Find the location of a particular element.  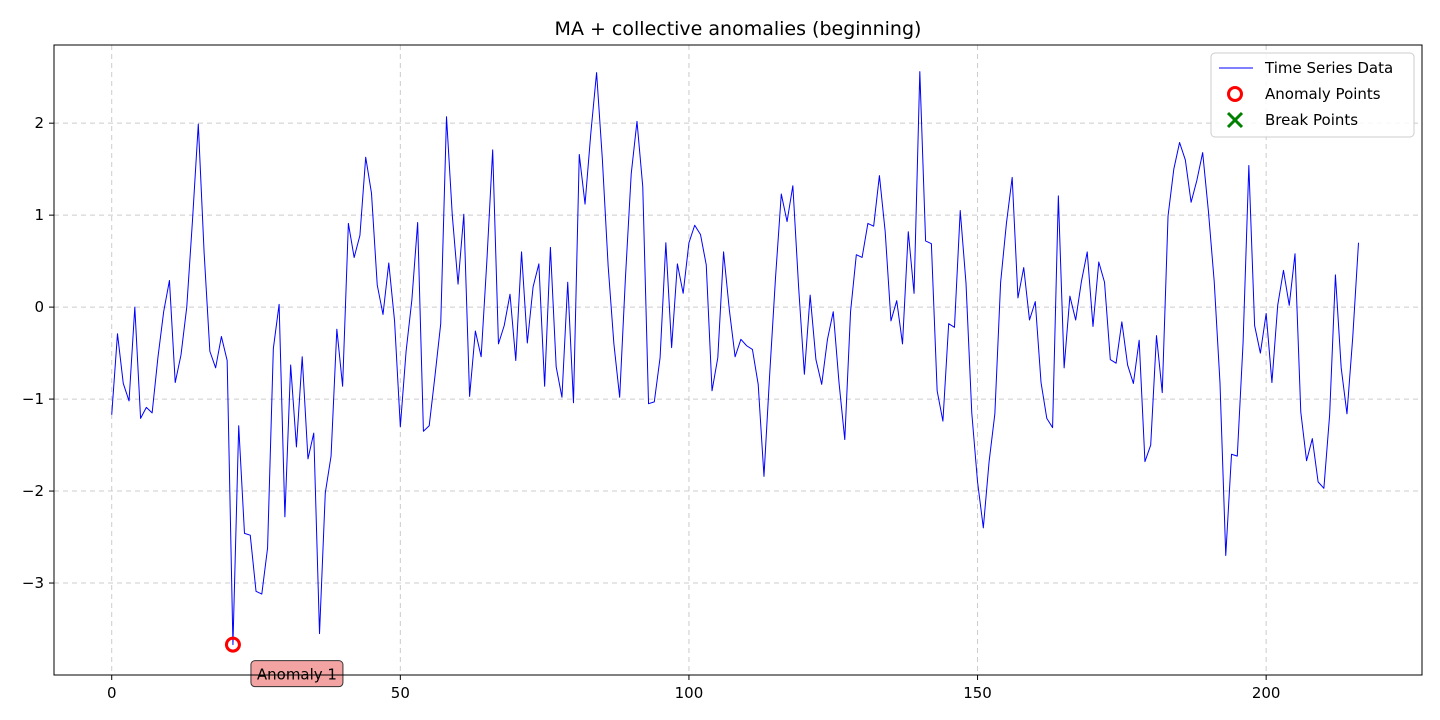

anomaly-layer: Anomaly 1 is located at coordinates (284, 662).